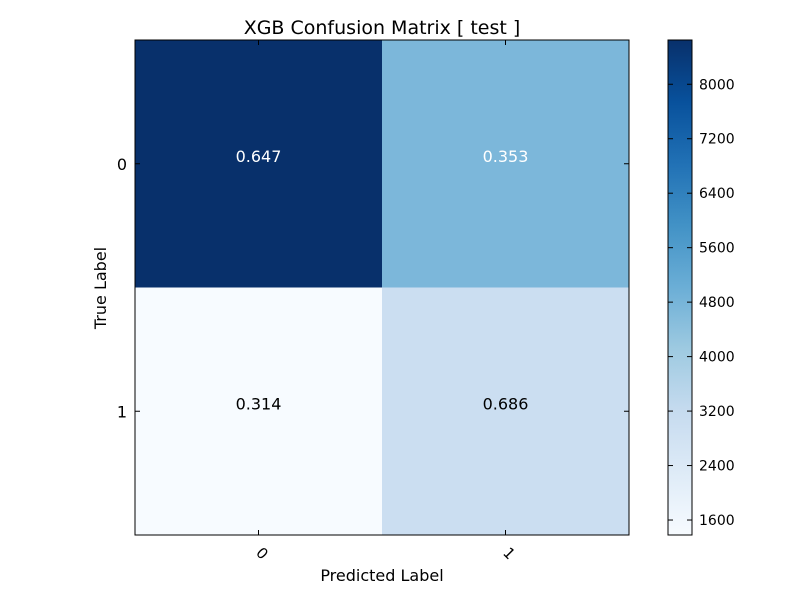  I want to click on colorbar-tick-label: 7200, so click(717, 140).